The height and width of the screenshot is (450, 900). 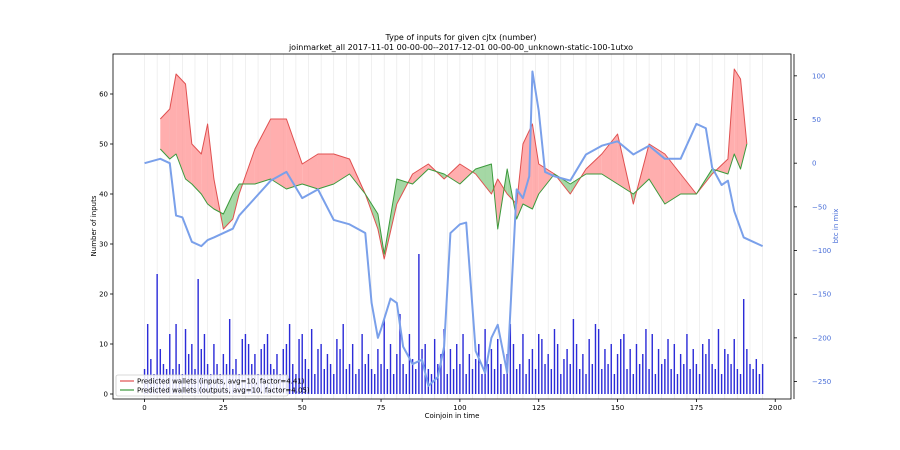 I want to click on right-tick-label: 0, so click(x=814, y=164).